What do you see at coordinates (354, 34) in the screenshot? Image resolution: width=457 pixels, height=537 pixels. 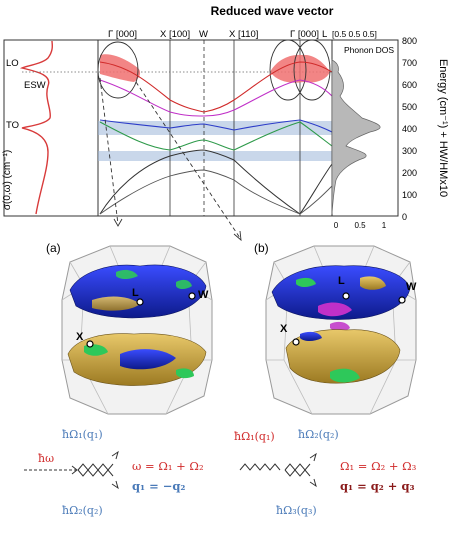 I see `kpoint-label-l-coords: [0.5 0.5 0.5]` at bounding box center [354, 34].